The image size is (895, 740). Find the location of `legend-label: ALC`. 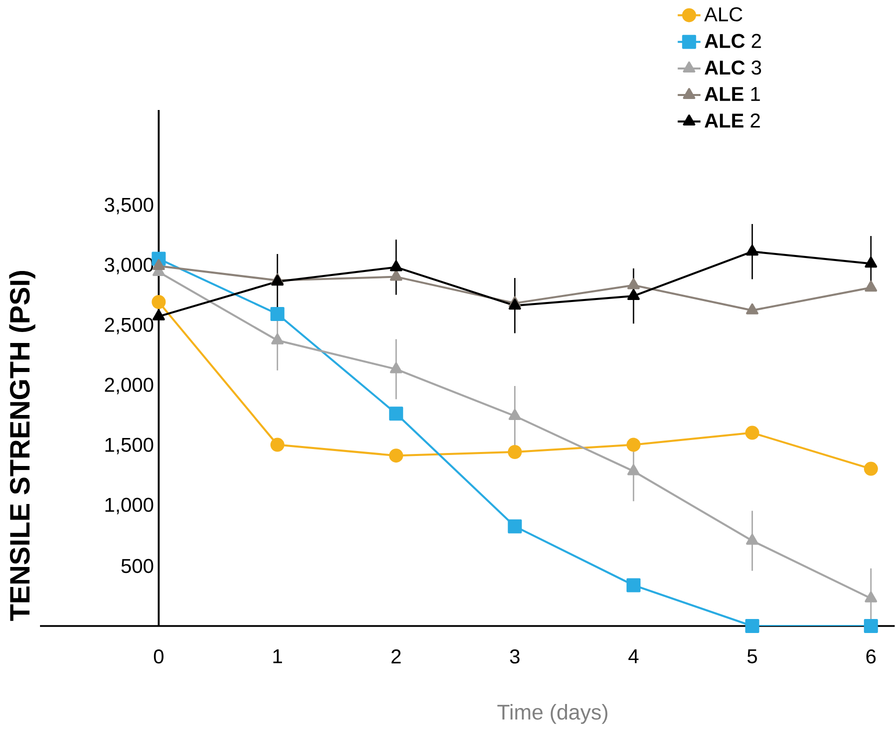

legend-label: ALC is located at coordinates (723, 14).